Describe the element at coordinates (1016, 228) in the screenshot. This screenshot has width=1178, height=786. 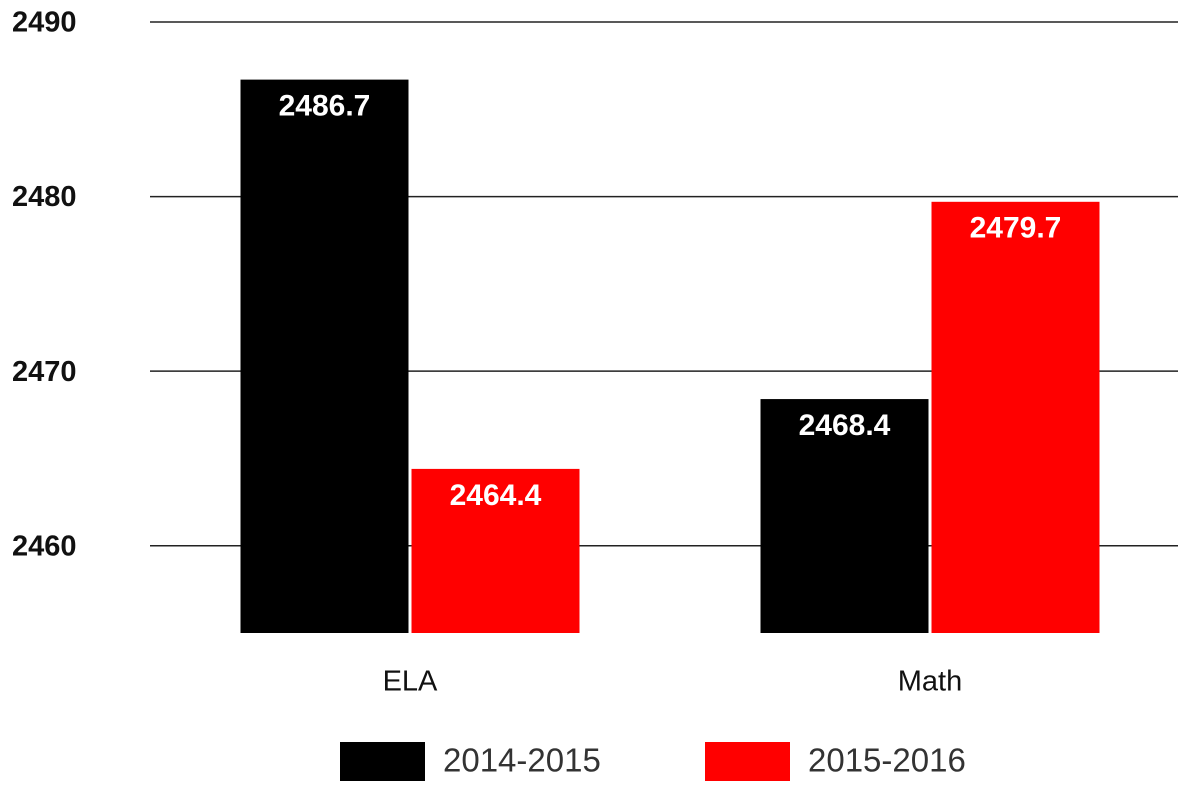
I see `value-label: 2479.7` at that location.